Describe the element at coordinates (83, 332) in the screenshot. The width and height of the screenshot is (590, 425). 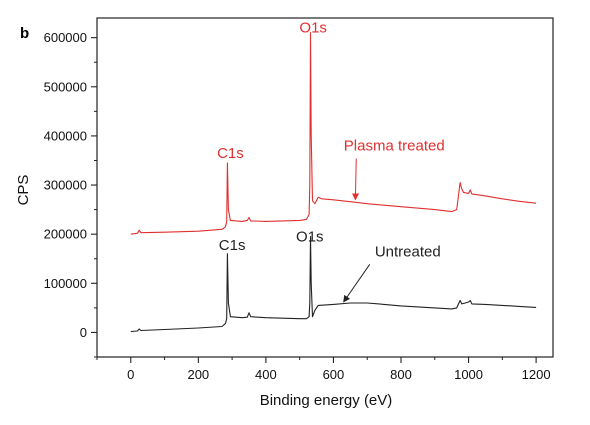
I see `y-tick-label: 0` at that location.